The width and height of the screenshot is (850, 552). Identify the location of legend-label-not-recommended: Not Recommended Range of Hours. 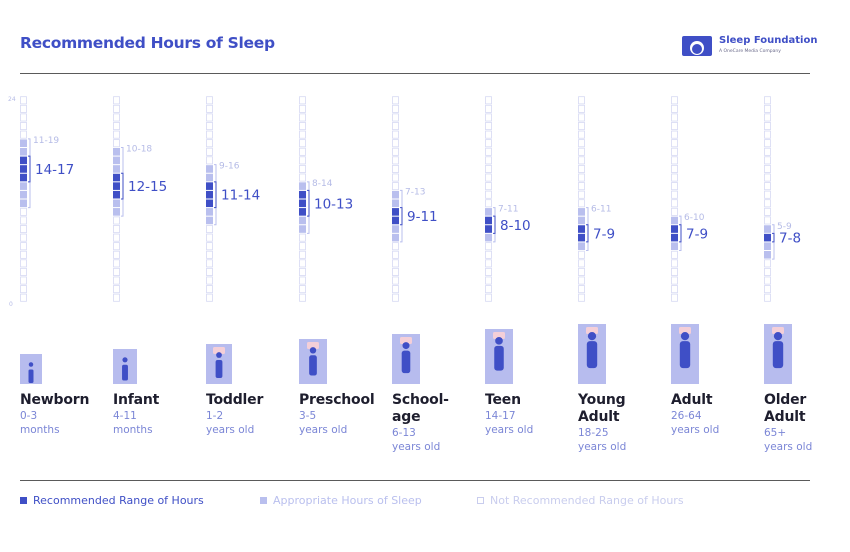
(587, 500).